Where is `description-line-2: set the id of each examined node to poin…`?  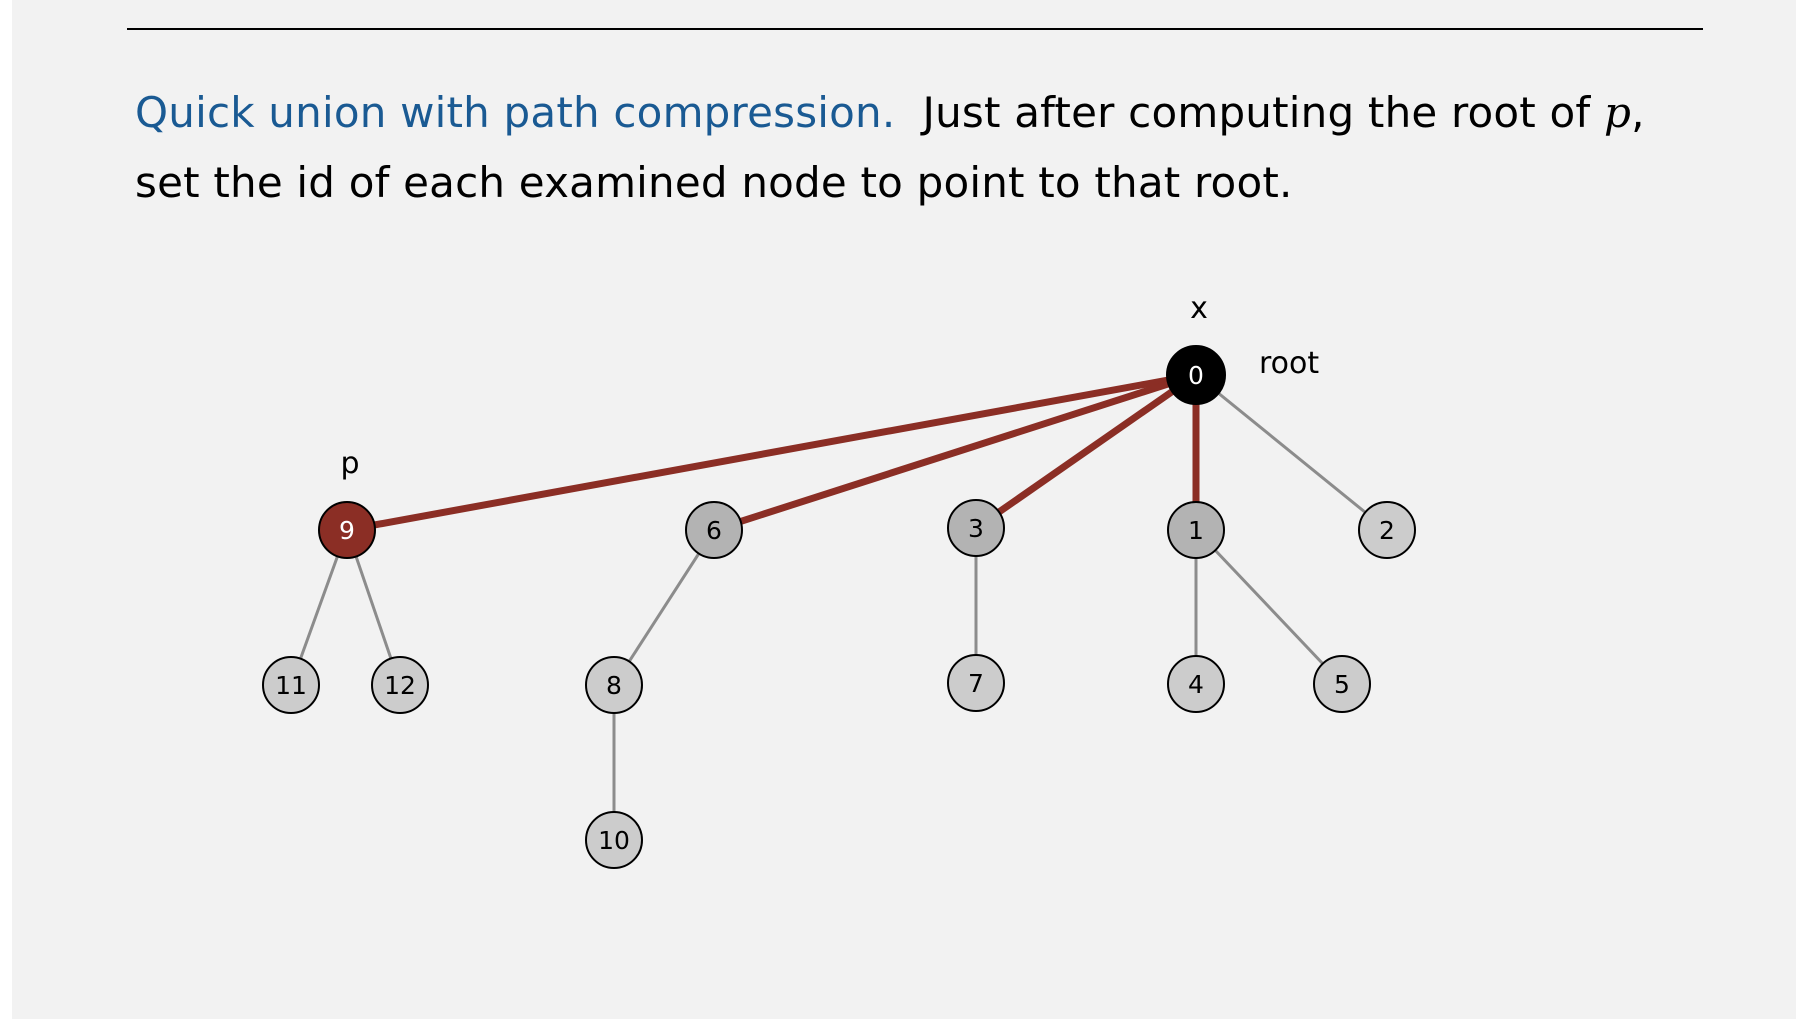 description-line-2: set the id of each examined node to poin… is located at coordinates (714, 182).